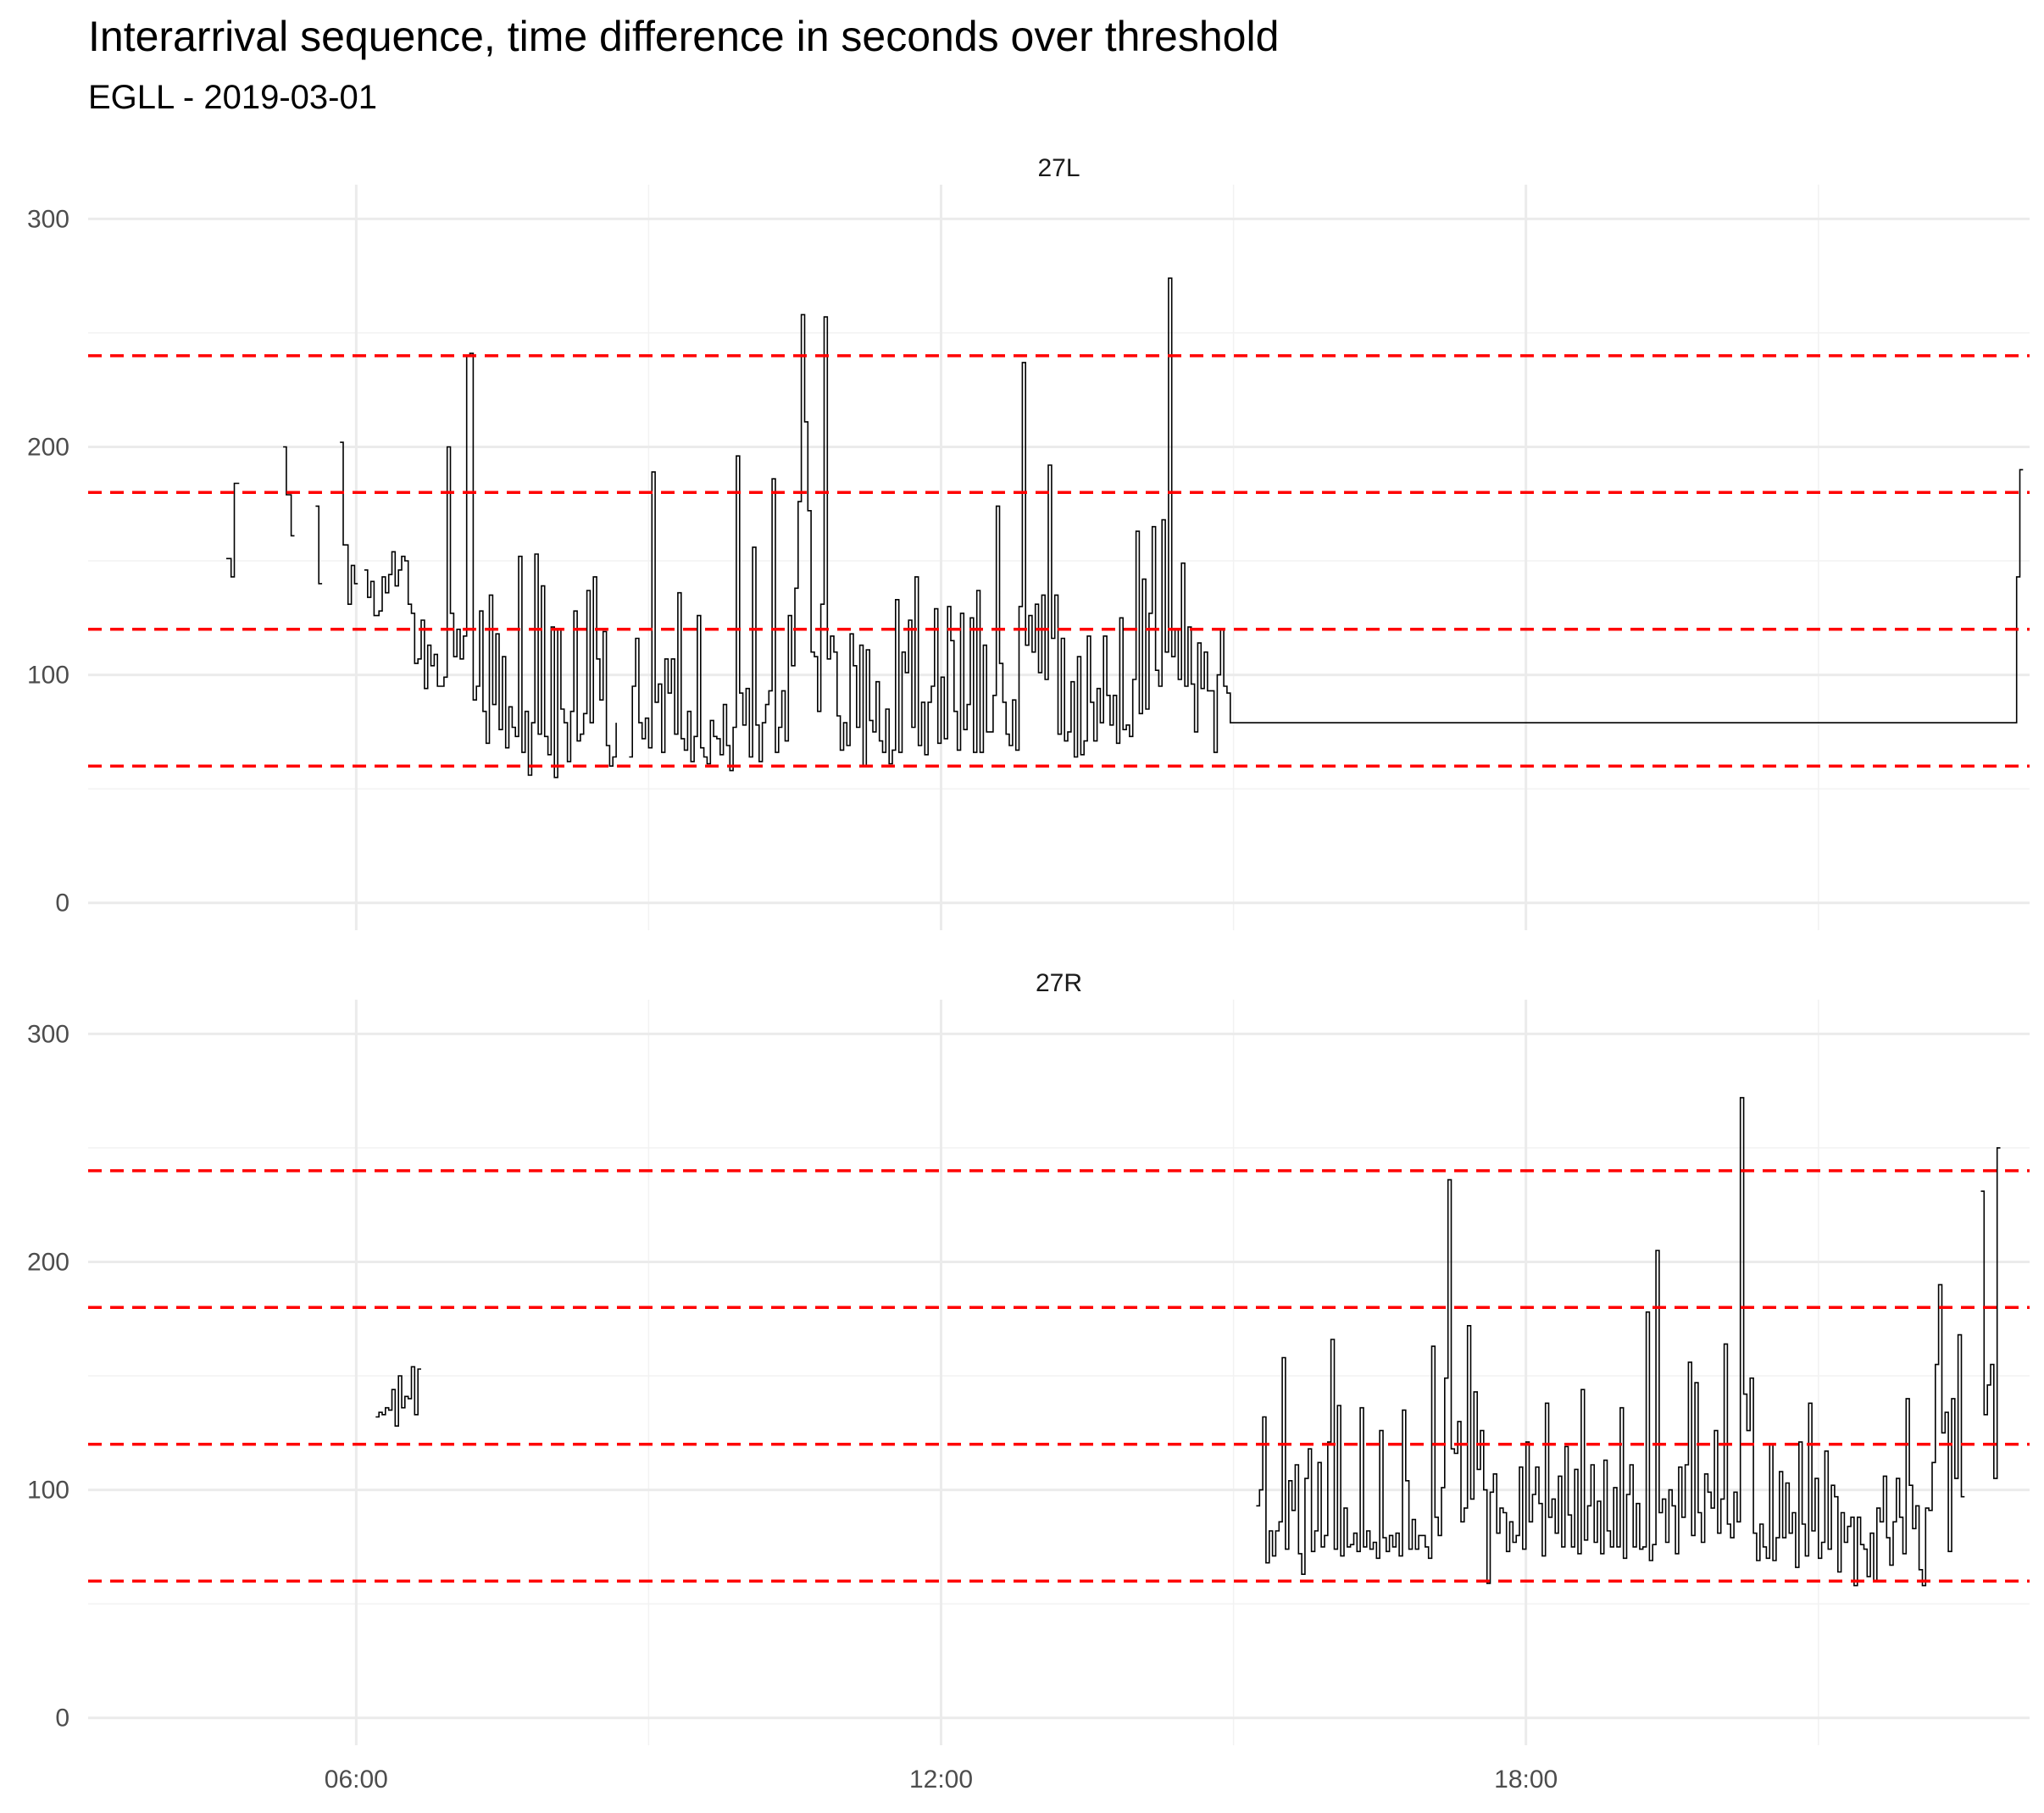 The image size is (2044, 1813). Describe the element at coordinates (1059, 983) in the screenshot. I see `panel-strip-label: 27R` at that location.